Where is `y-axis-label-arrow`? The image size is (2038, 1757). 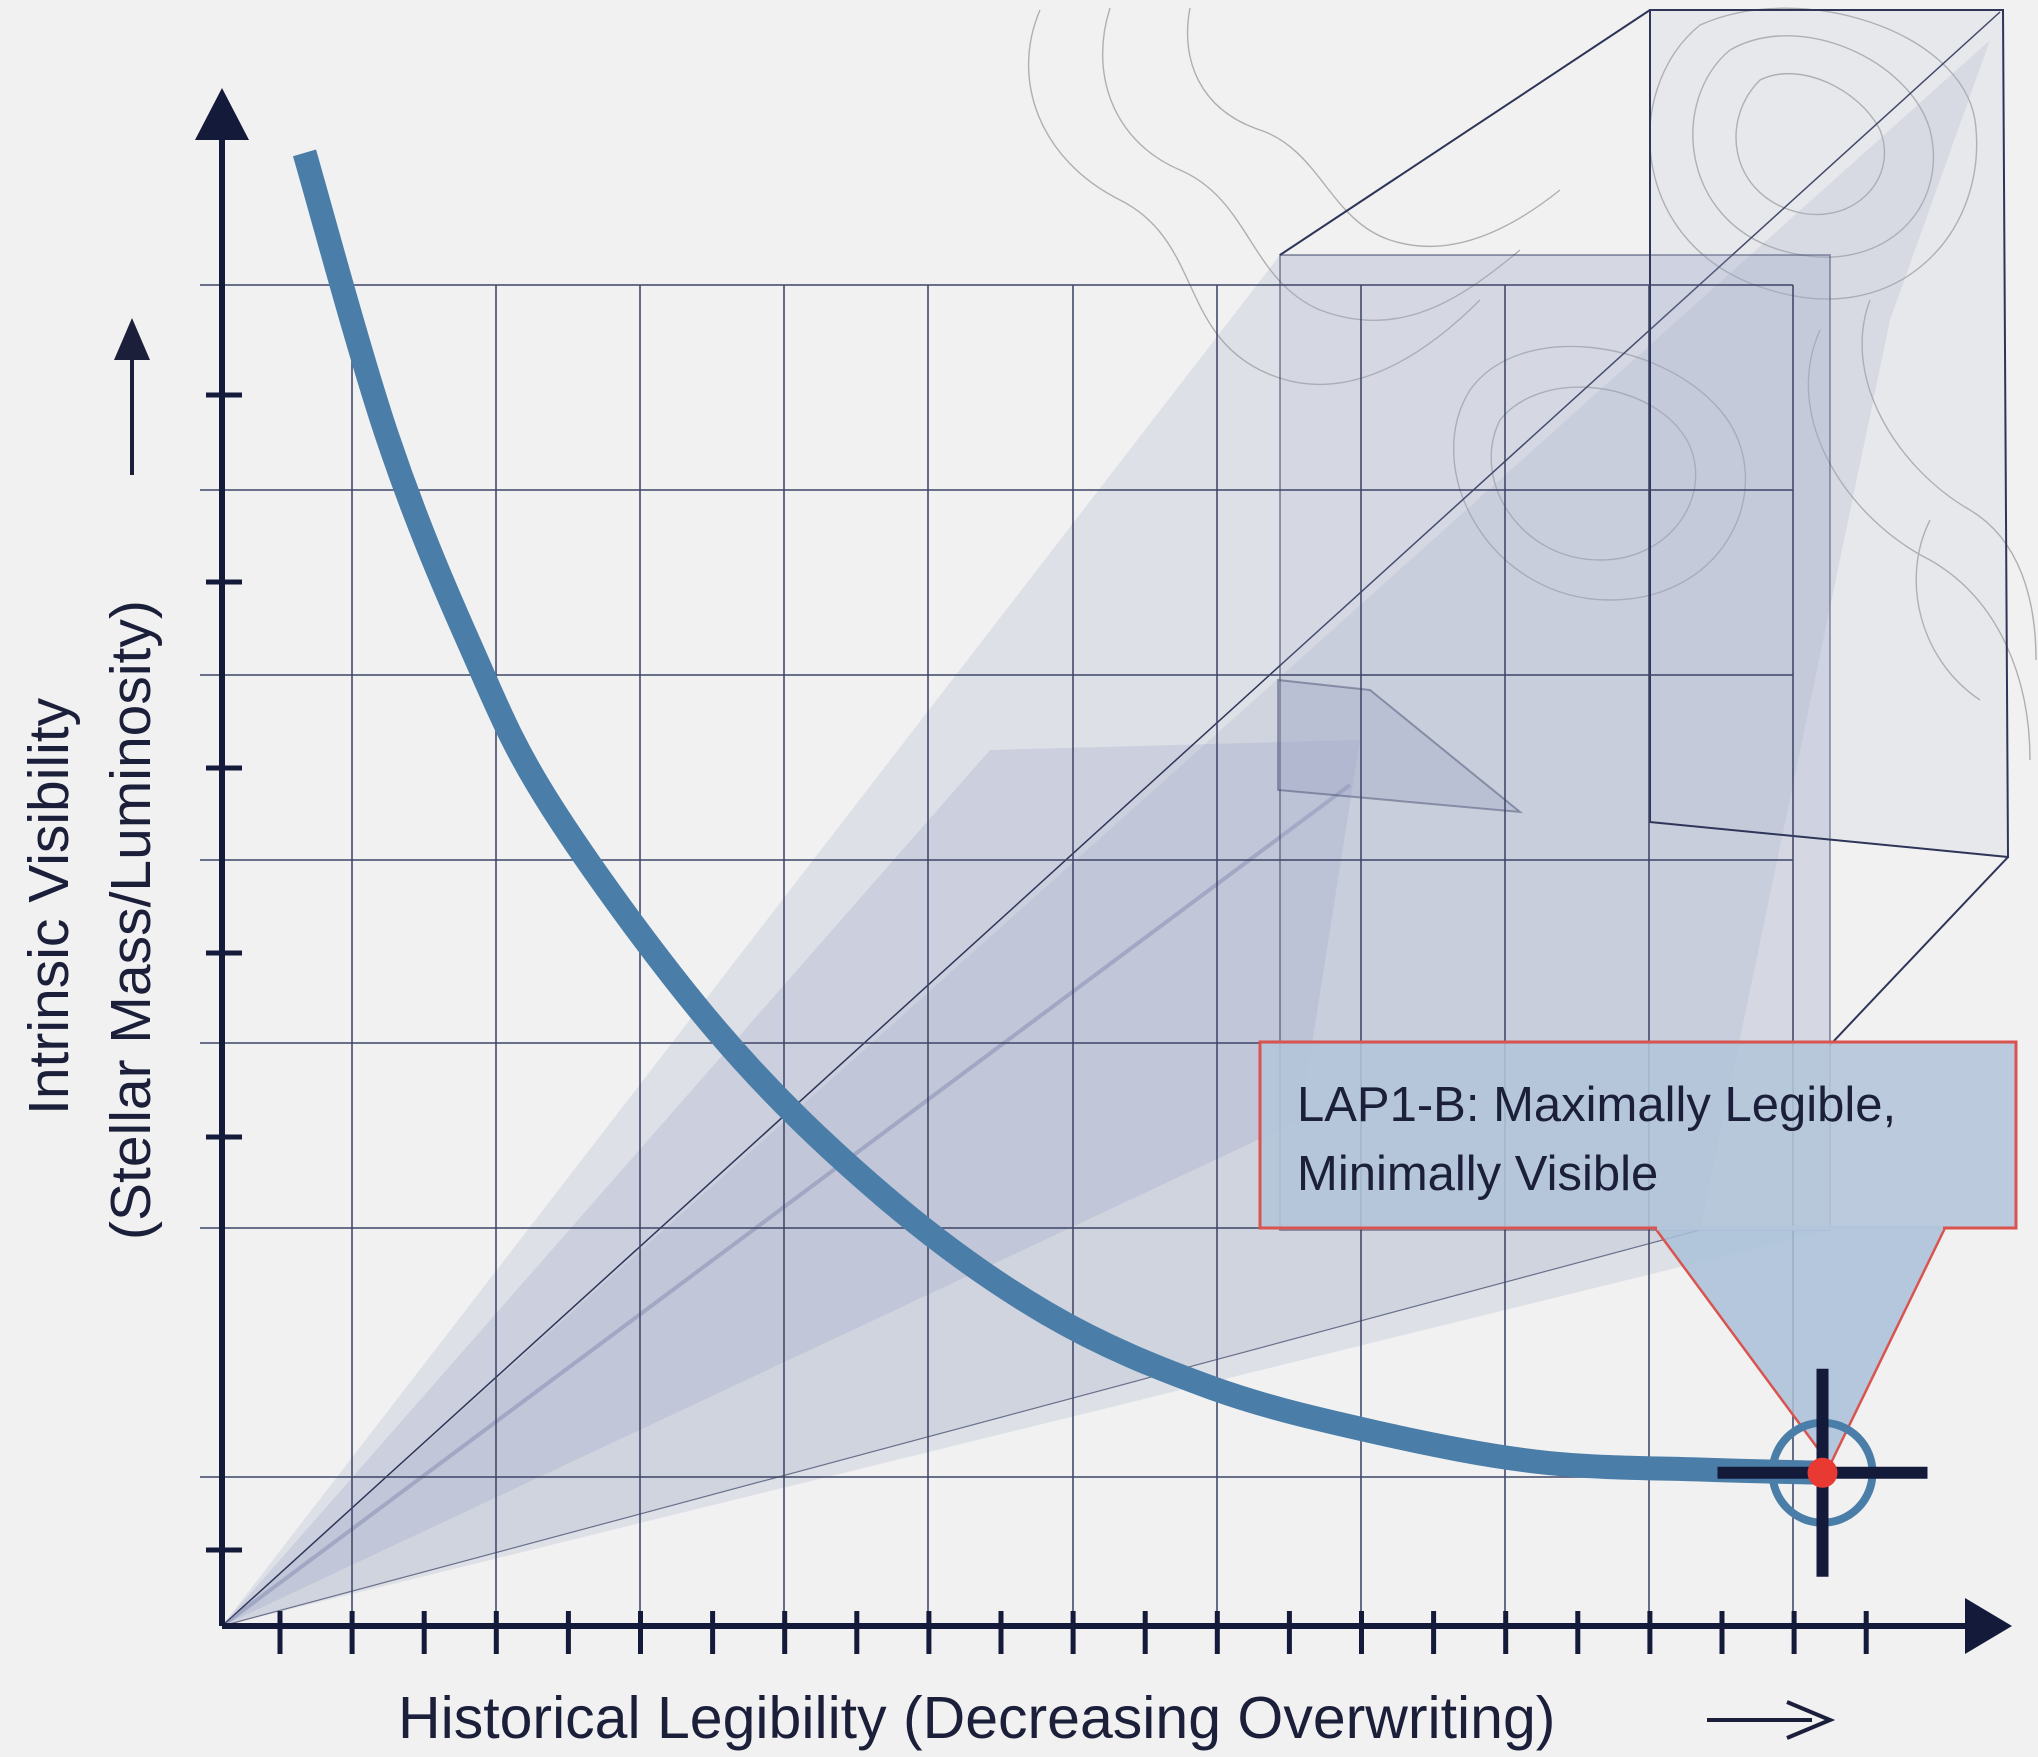 y-axis-label-arrow is located at coordinates (132, 396).